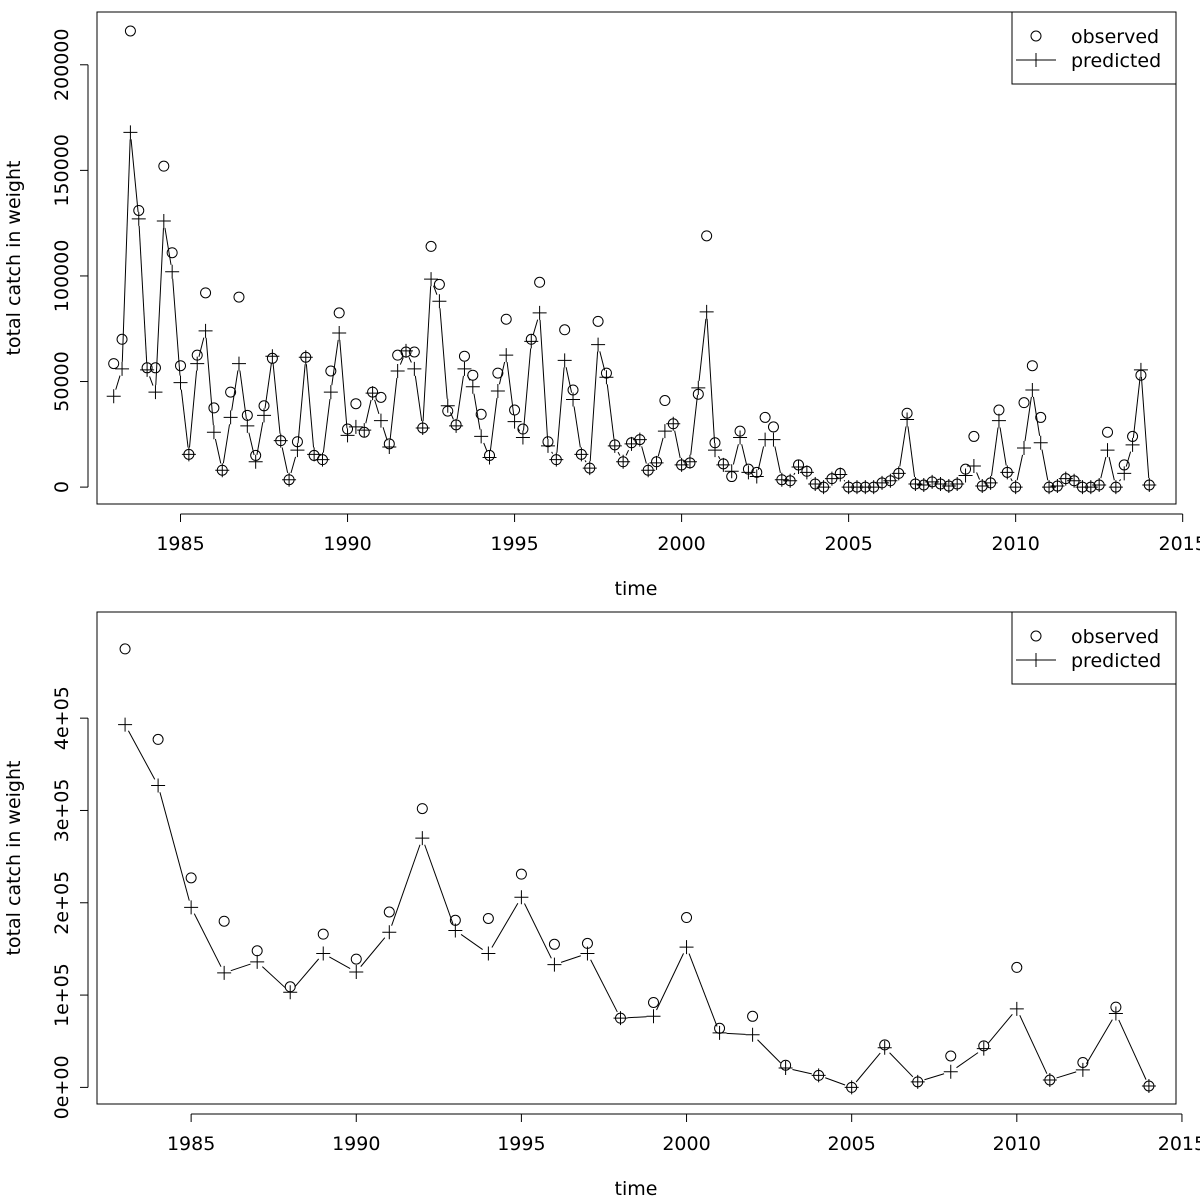 Image resolution: width=1200 pixels, height=1200 pixels. What do you see at coordinates (62, 381) in the screenshot?
I see `y-tick-label: 50000` at bounding box center [62, 381].